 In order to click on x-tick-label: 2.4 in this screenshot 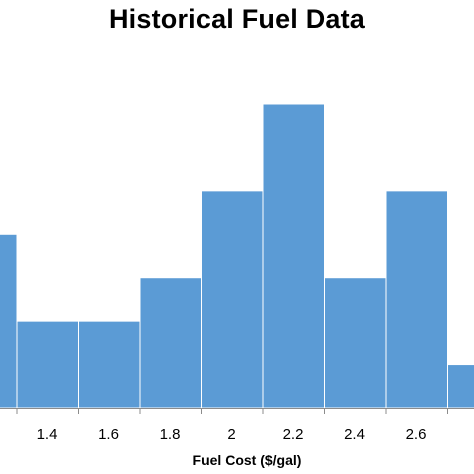, I will do `click(354, 434)`.